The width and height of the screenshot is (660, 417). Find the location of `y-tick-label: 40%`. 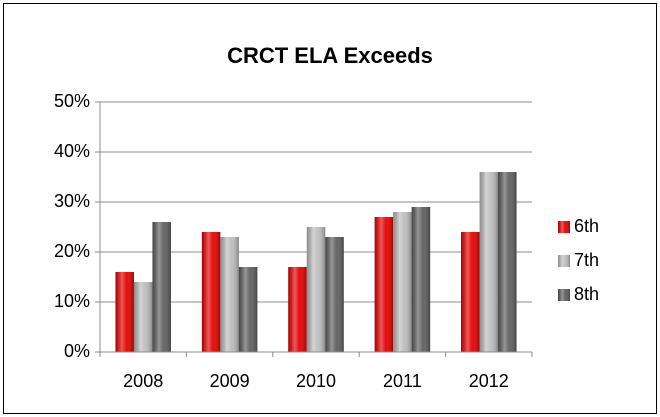

y-tick-label: 40% is located at coordinates (72, 151).